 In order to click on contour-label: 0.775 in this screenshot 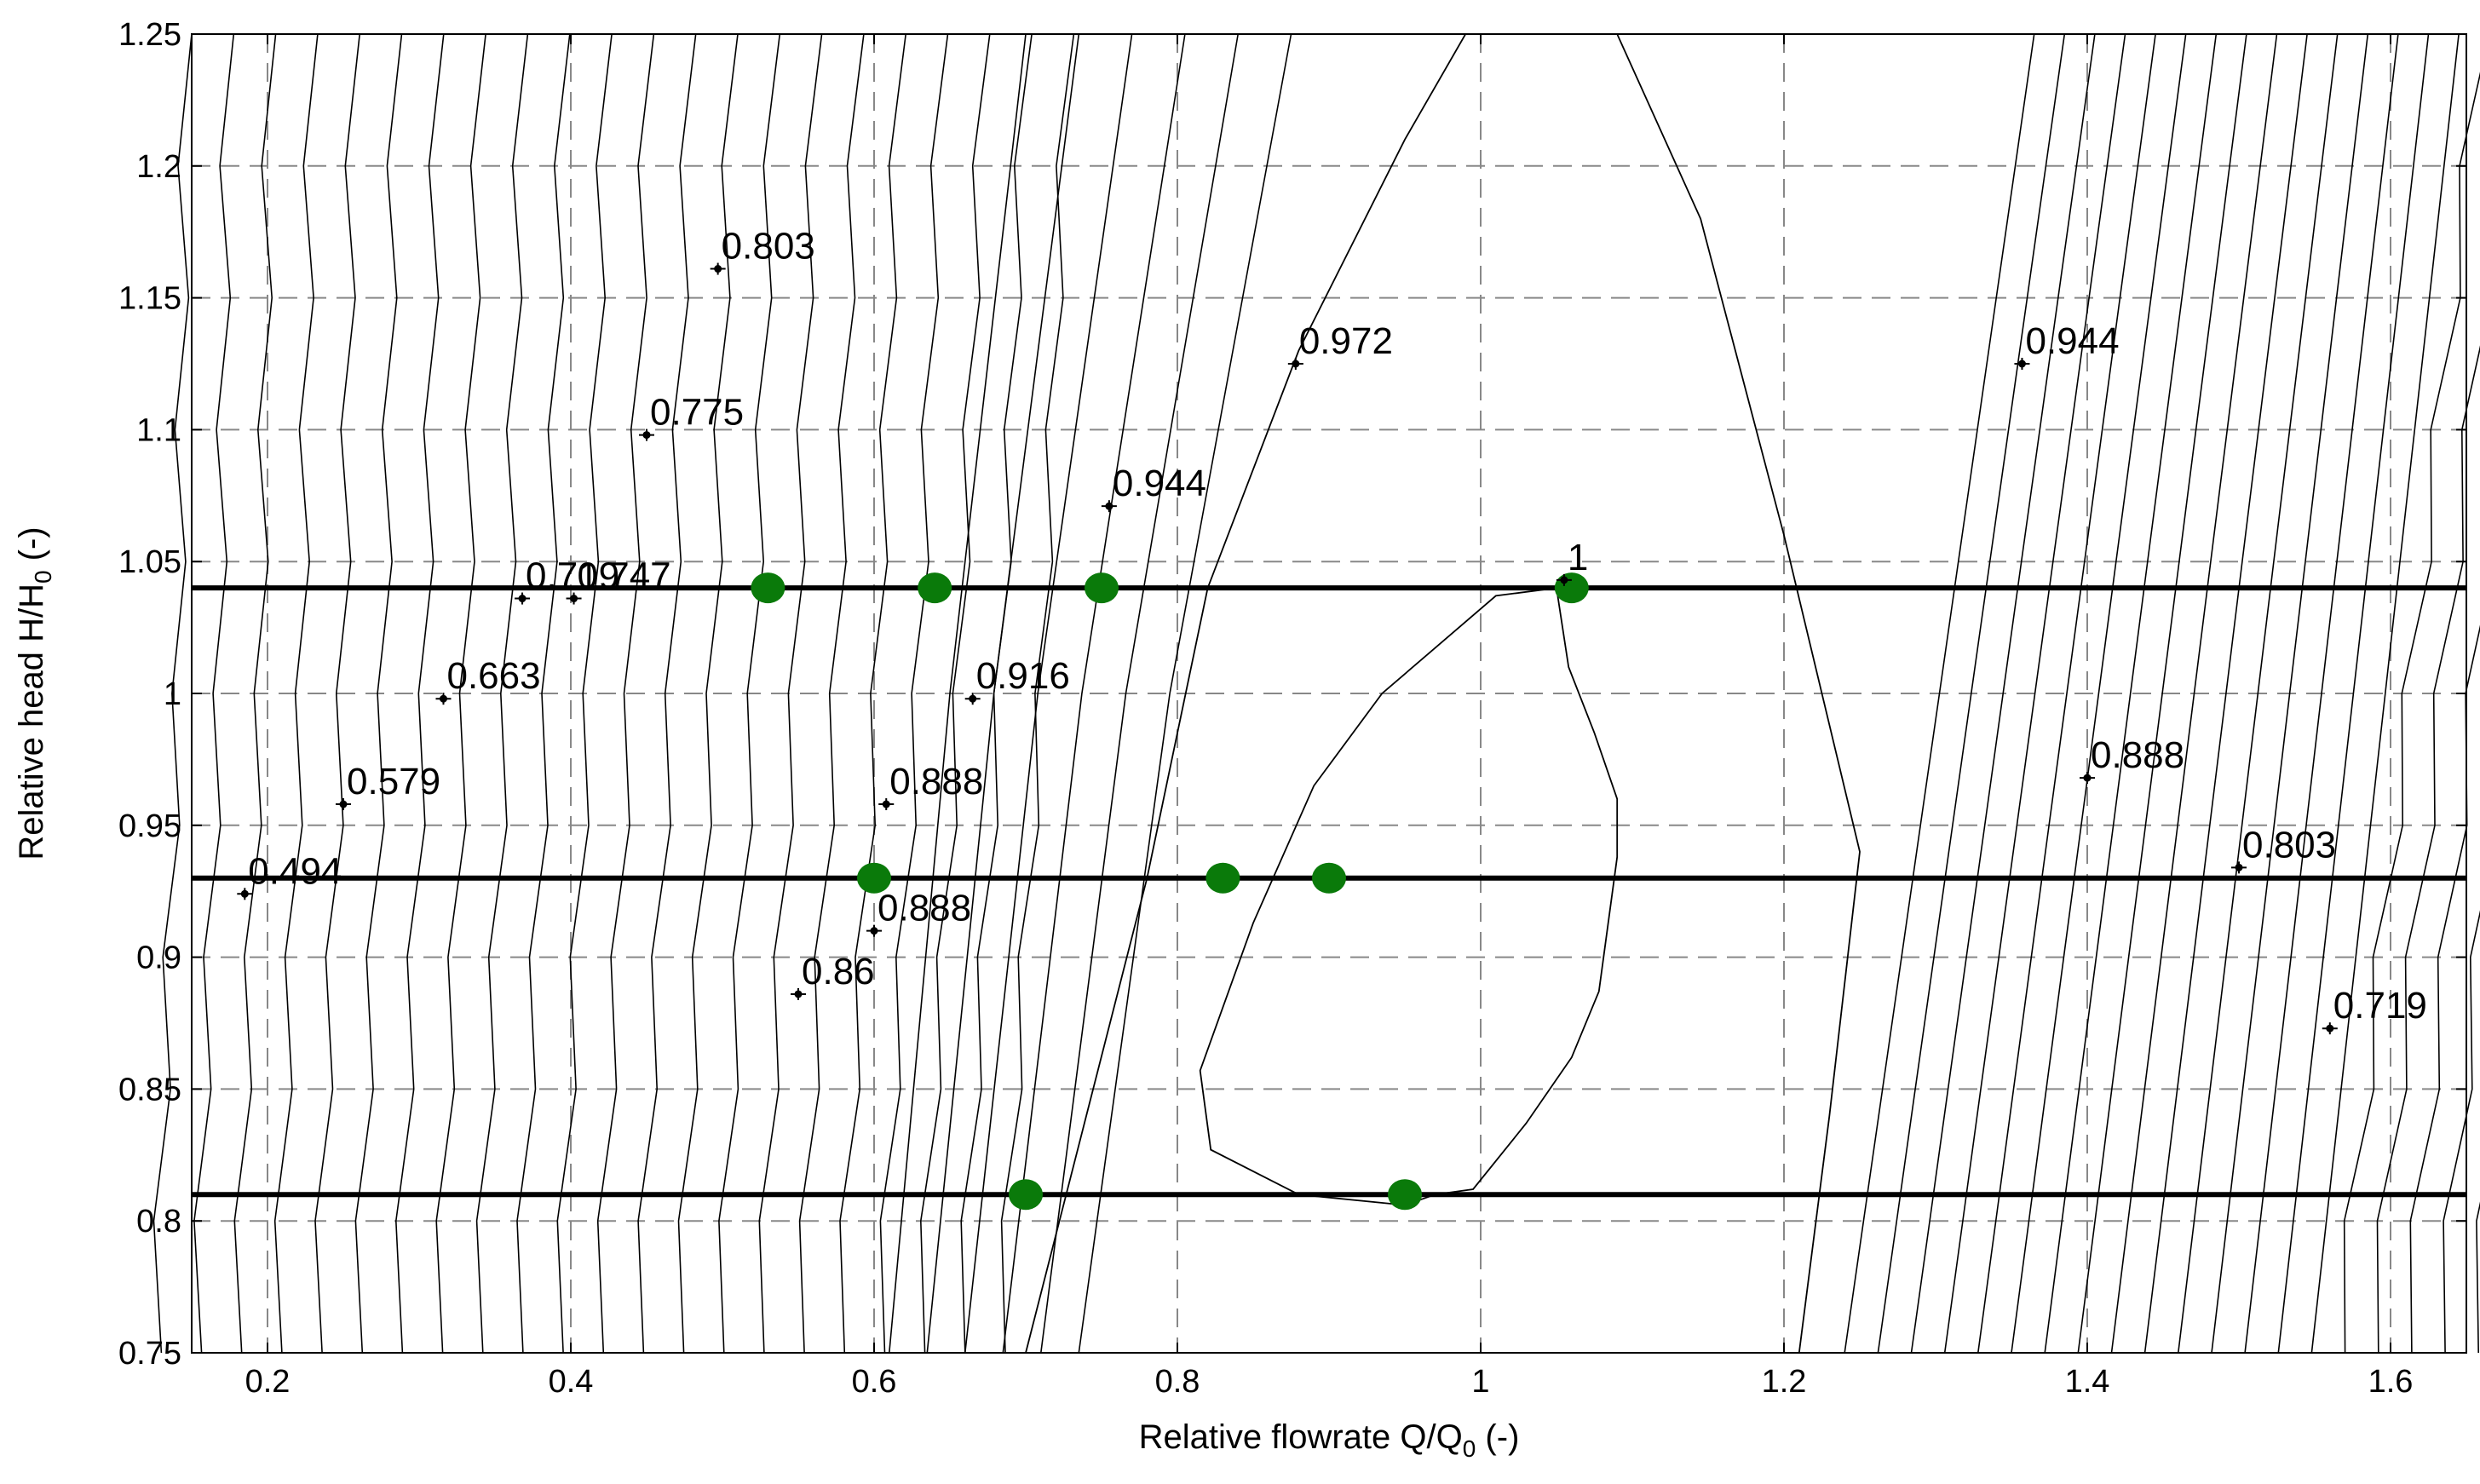, I will do `click(697, 413)`.